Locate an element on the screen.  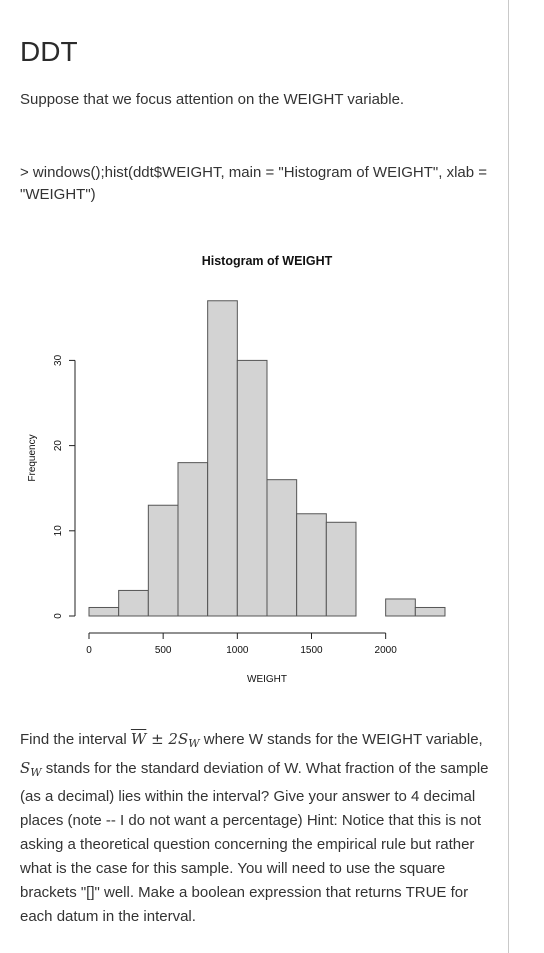
content-right-border is located at coordinates (508, 476).